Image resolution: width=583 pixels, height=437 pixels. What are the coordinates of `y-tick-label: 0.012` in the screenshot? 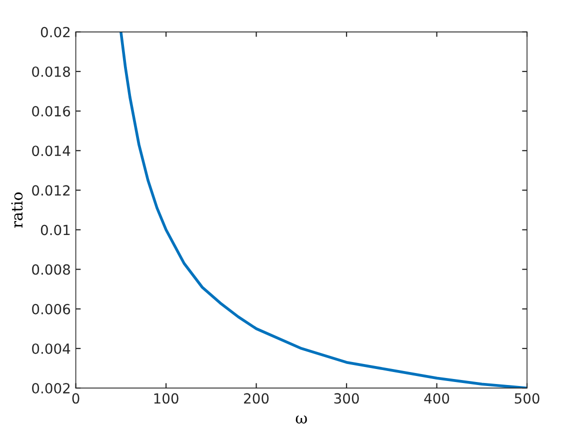 It's located at (51, 190).